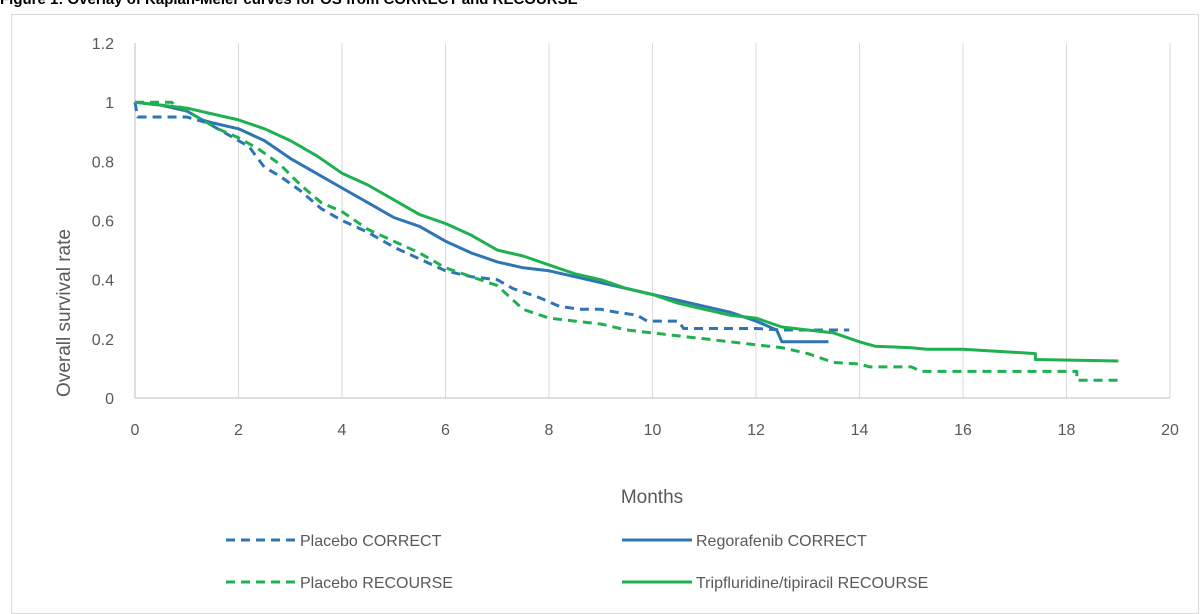 This screenshot has width=1200, height=614. I want to click on x-tick-label: 2, so click(238, 430).